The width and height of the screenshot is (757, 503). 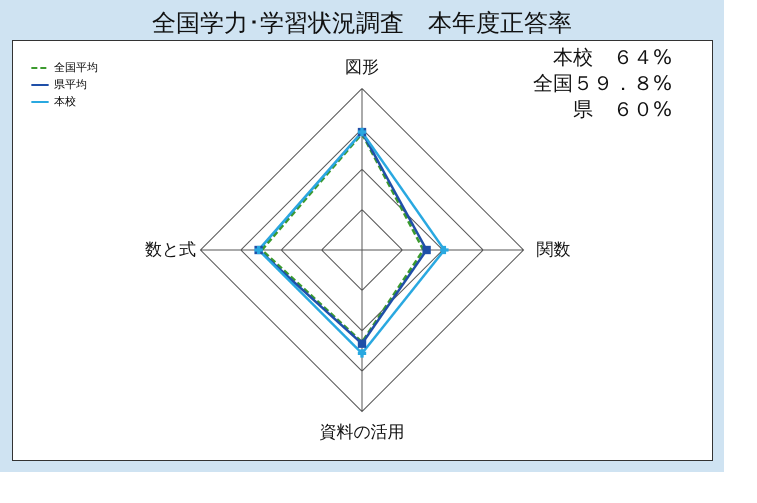 What do you see at coordinates (622, 109) in the screenshot?
I see `text: 県 ６０%` at bounding box center [622, 109].